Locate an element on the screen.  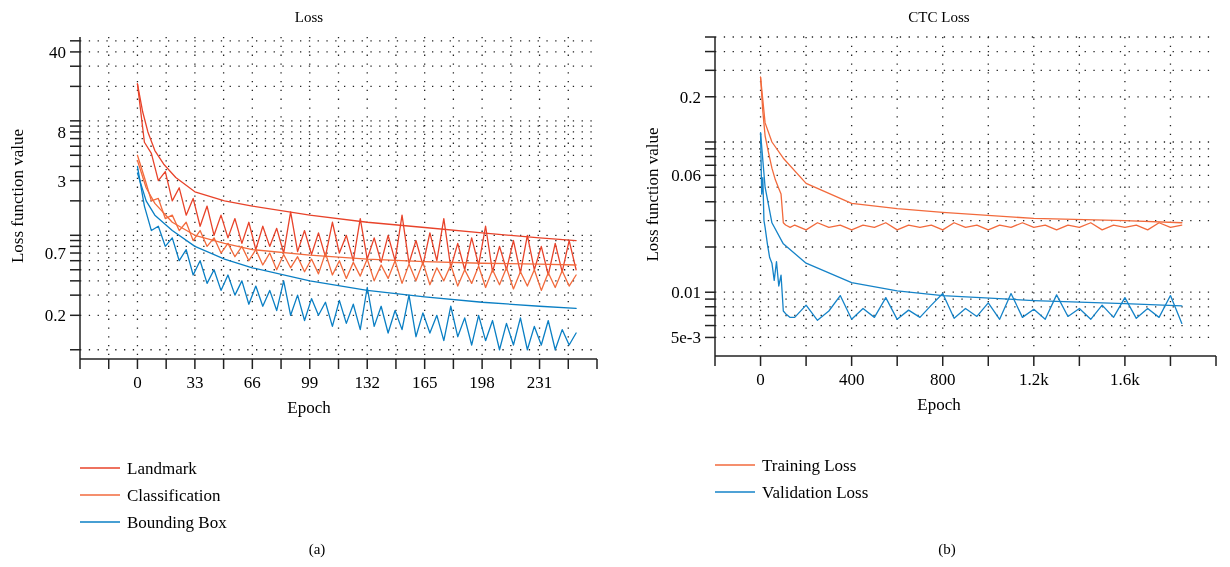
legend-label: Validation Loss is located at coordinates (815, 492).